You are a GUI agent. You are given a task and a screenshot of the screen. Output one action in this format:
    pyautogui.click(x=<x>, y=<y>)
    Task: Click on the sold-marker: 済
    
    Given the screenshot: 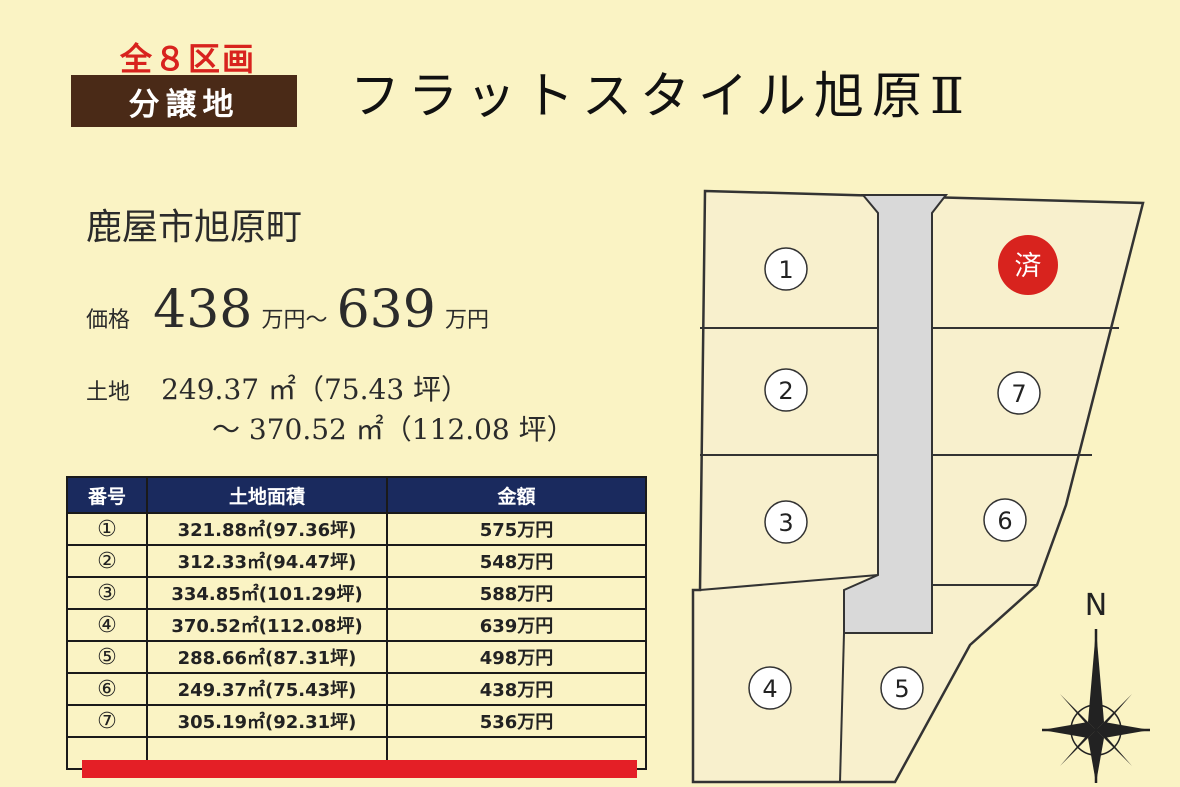 What is the action you would take?
    pyautogui.click(x=1028, y=265)
    